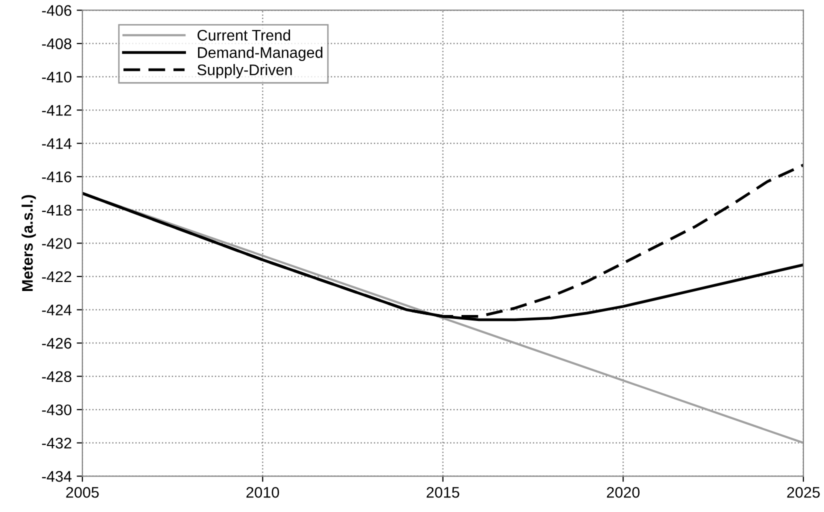  What do you see at coordinates (57, 476) in the screenshot?
I see `y-tick-label: -434` at bounding box center [57, 476].